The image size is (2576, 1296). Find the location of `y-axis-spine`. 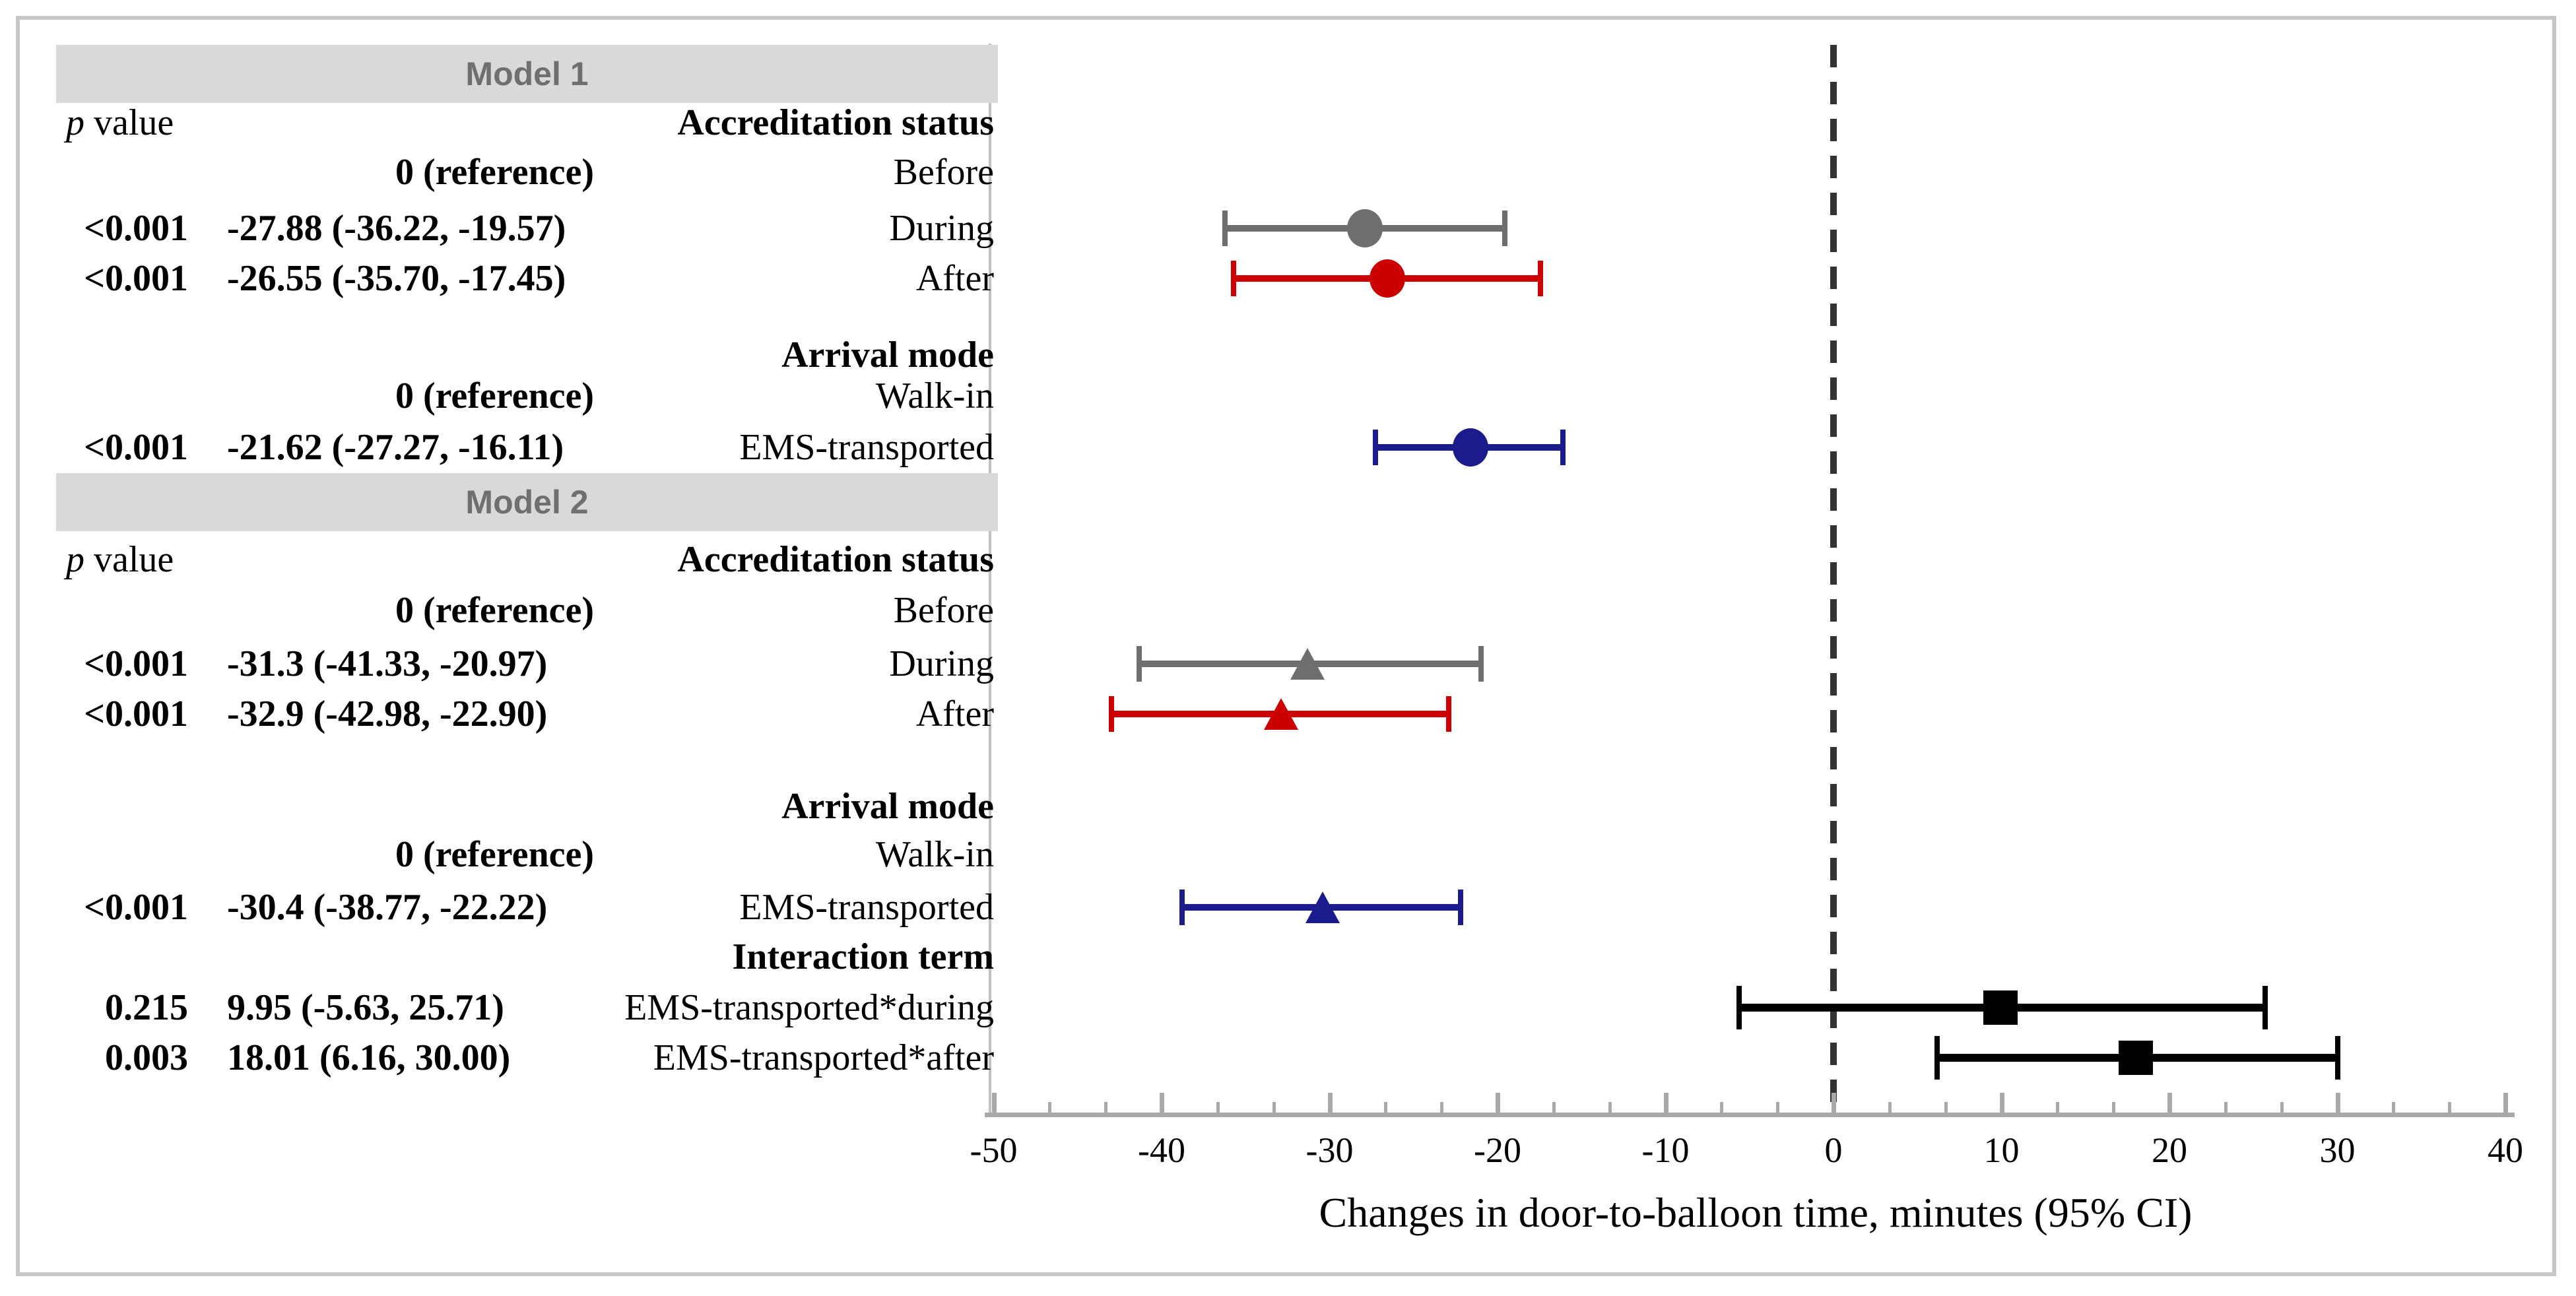

y-axis-spine is located at coordinates (989, 579).